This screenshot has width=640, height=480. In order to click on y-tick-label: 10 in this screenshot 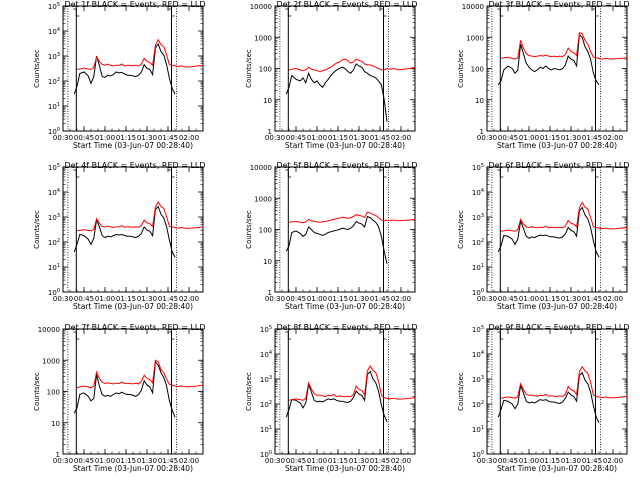, I will do `click(479, 101)`.